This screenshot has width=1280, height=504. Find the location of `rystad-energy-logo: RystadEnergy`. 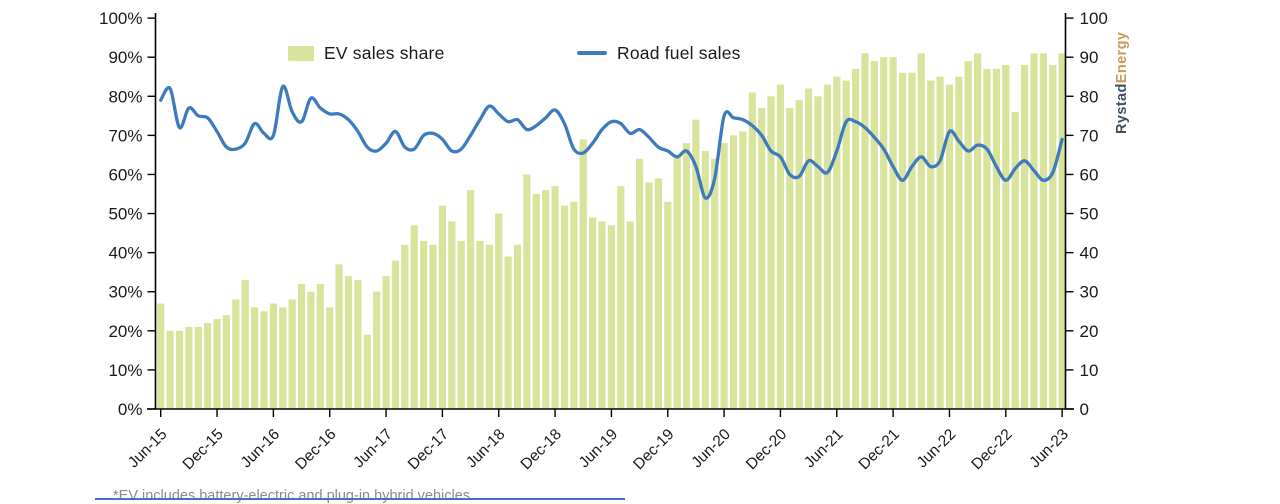

rystad-energy-logo: RystadEnergy is located at coordinates (1122, 73).